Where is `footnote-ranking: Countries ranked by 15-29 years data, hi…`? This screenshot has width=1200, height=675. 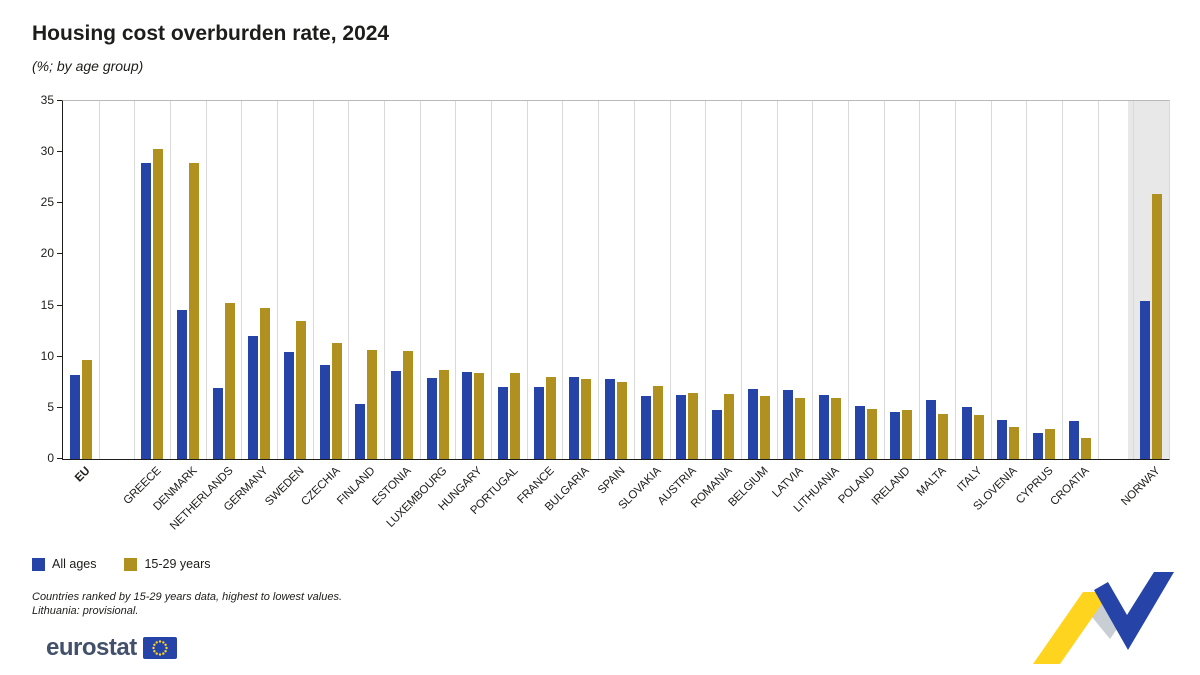 footnote-ranking: Countries ranked by 15-29 years data, hi… is located at coordinates (187, 597).